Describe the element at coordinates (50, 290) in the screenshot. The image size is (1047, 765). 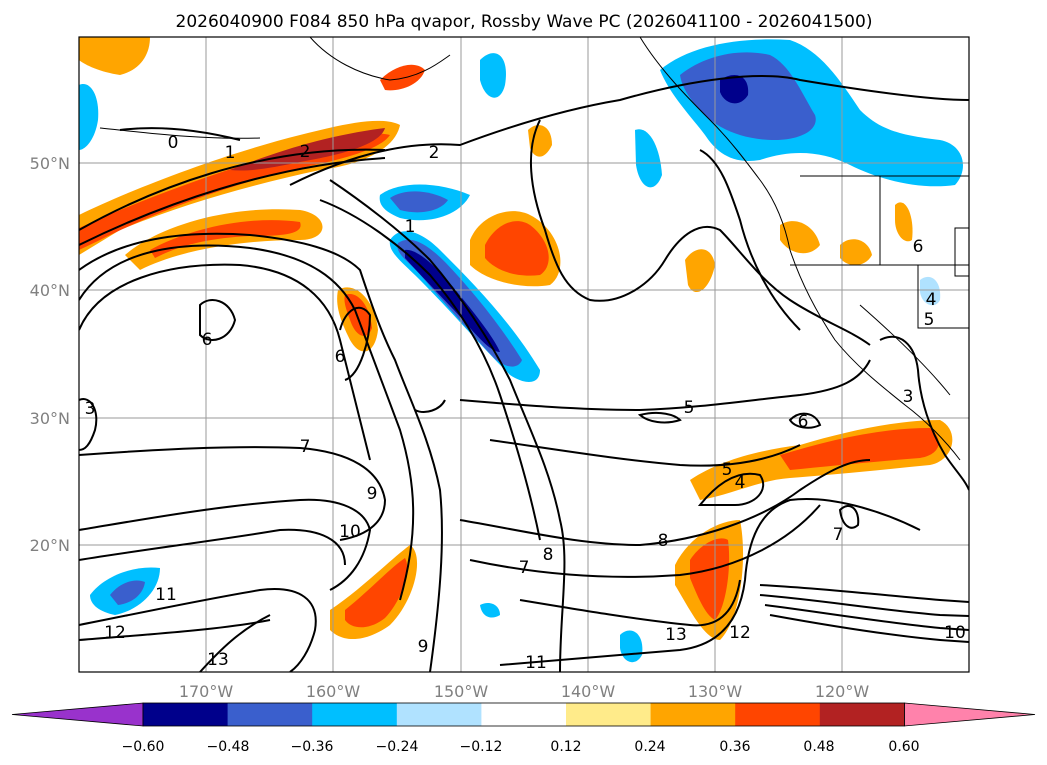
I see `lat-tick-label: 40°N` at that location.